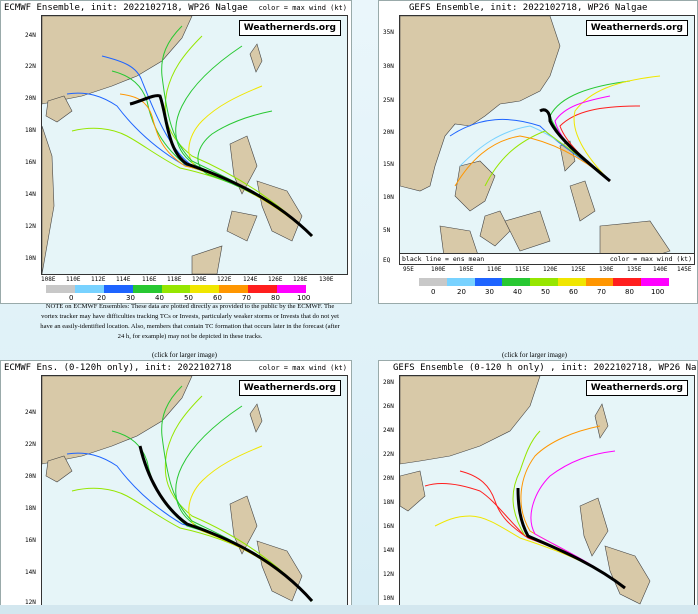 The height and width of the screenshot is (614, 698). Describe the element at coordinates (388, 382) in the screenshot. I see `lat-label: 28N` at that location.